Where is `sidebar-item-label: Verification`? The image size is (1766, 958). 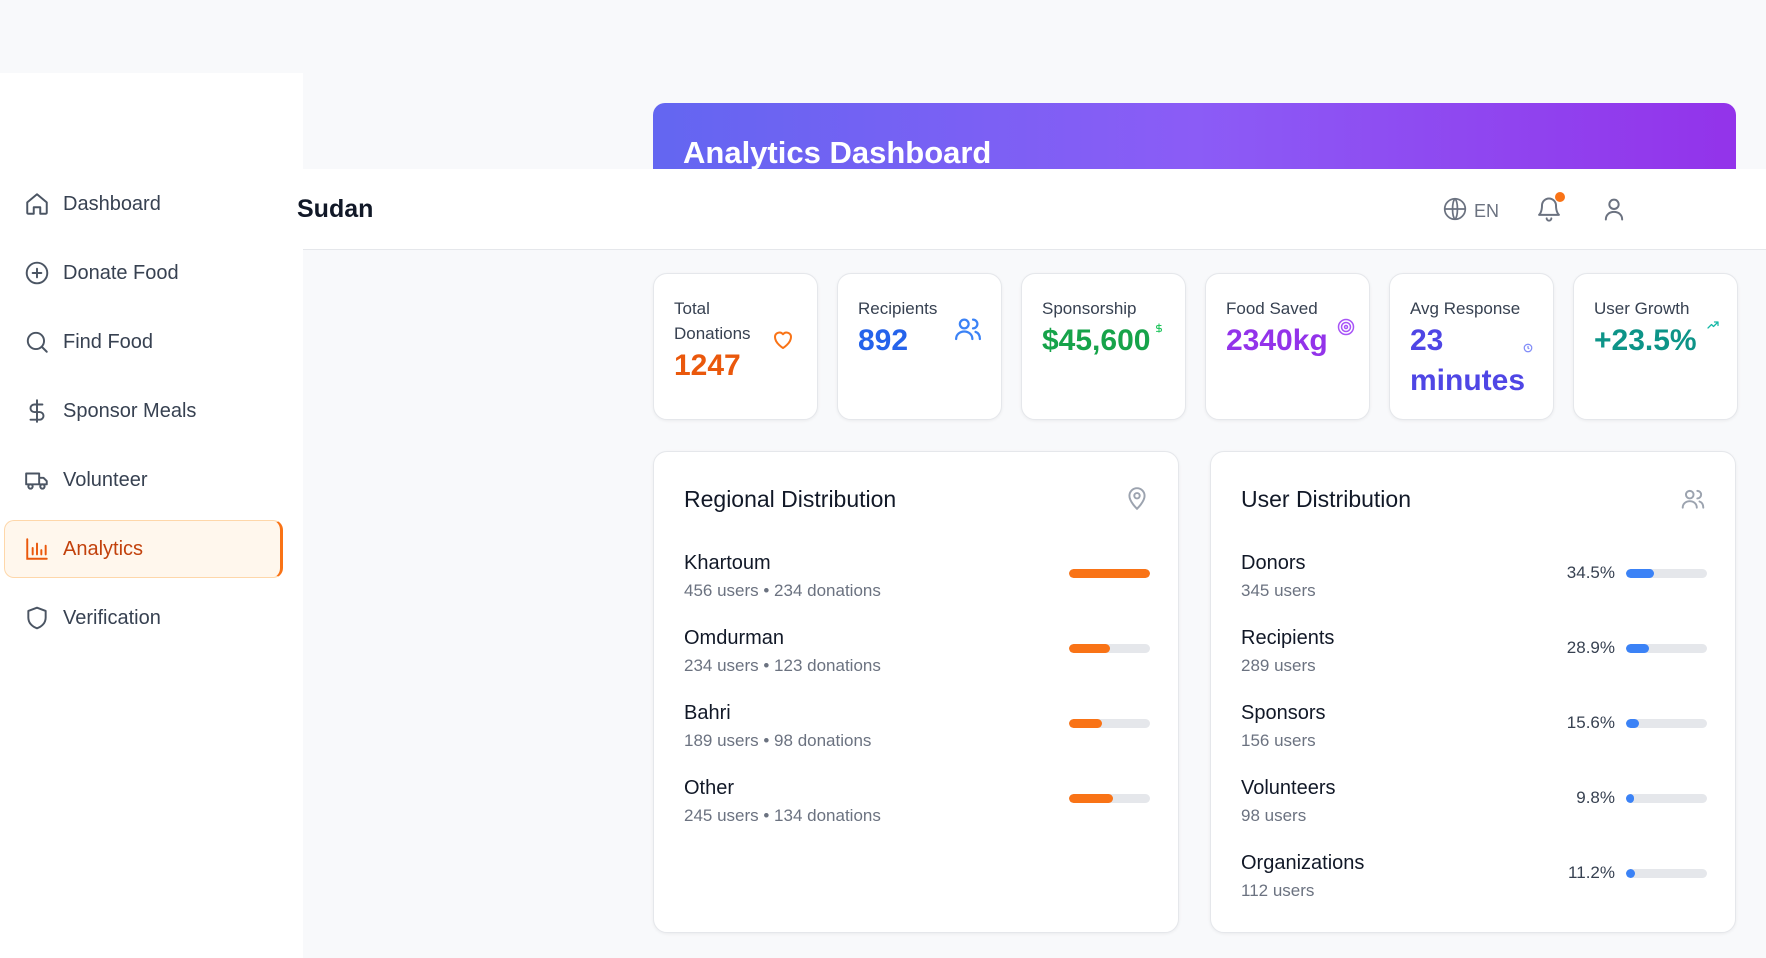
sidebar-item-label: Verification is located at coordinates (112, 617).